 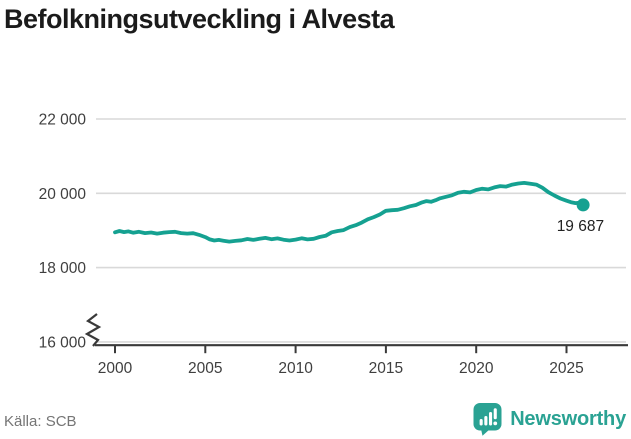 What do you see at coordinates (386, 368) in the screenshot?
I see `x-tick-label: 2015` at bounding box center [386, 368].